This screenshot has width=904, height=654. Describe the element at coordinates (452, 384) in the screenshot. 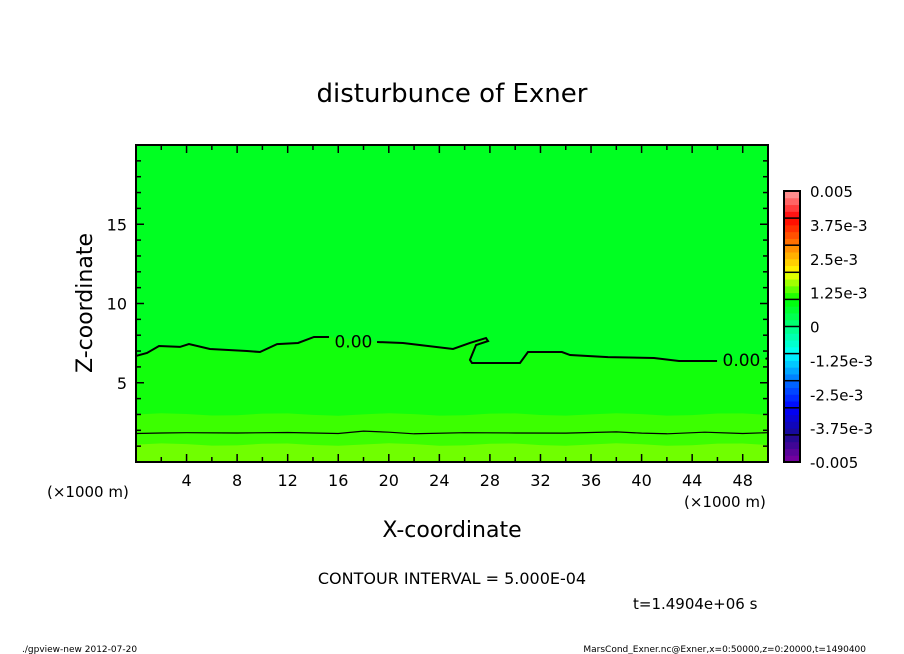

I see `contour-lines: 0.00 0.00` at that location.